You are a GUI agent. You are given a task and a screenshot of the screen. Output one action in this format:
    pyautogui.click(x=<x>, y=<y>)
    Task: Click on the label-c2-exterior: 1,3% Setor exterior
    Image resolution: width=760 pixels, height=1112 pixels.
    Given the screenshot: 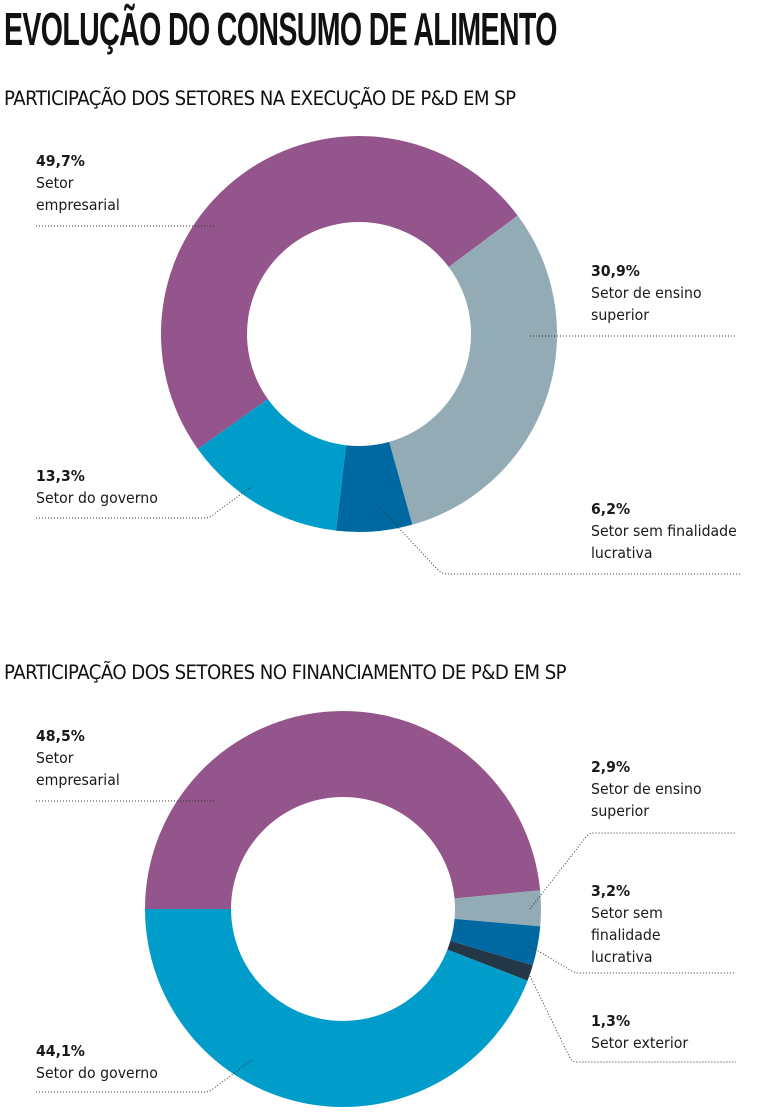 What is the action you would take?
    pyautogui.click(x=639, y=1032)
    